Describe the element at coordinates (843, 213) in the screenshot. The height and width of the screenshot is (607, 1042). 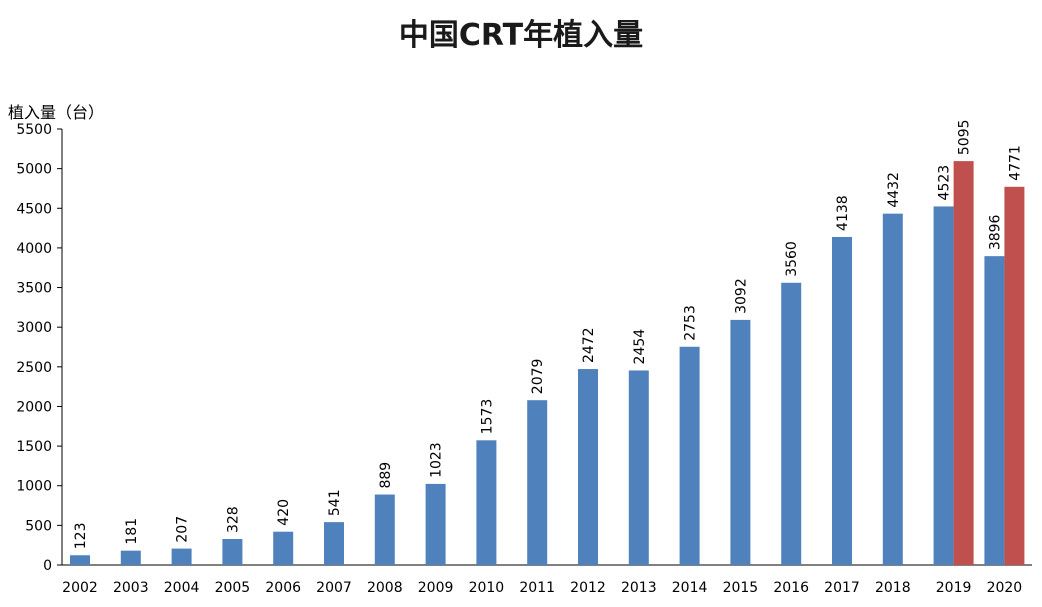
I see `data-label: 4138` at that location.